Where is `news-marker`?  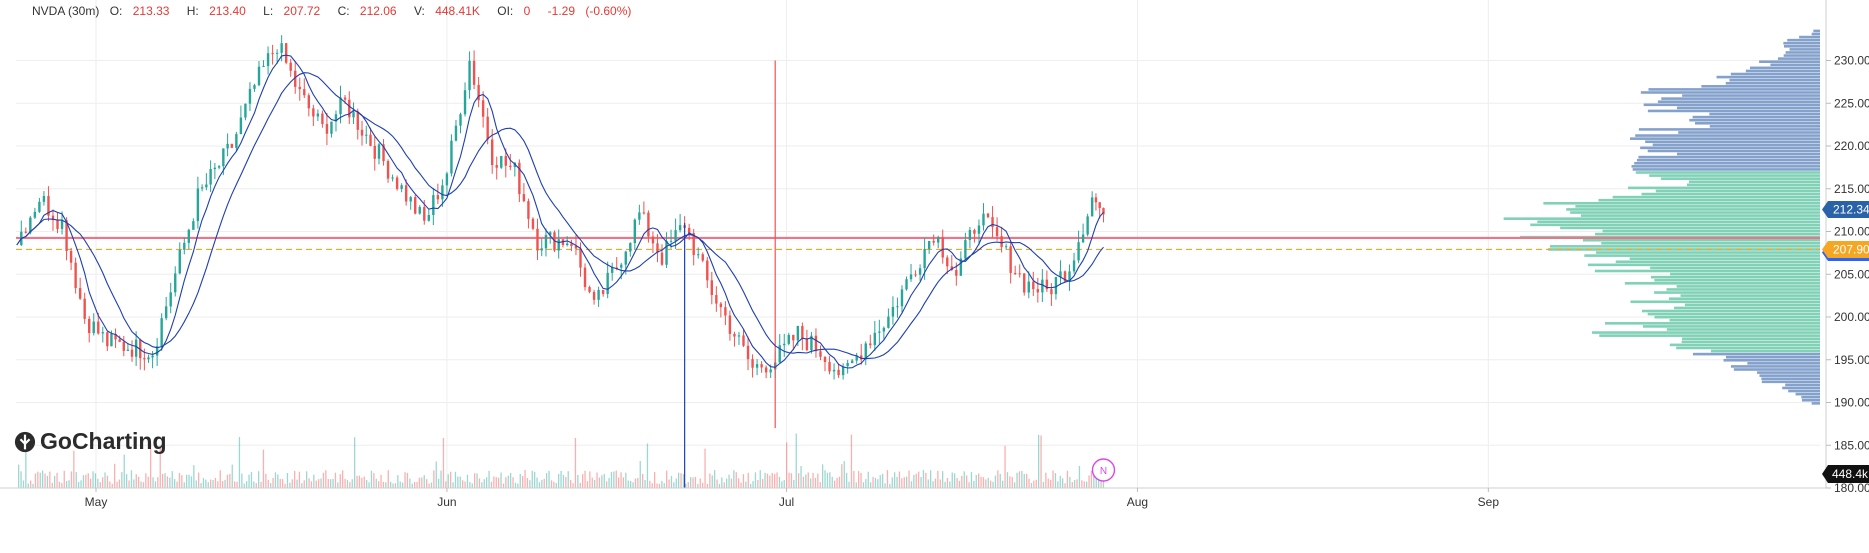 news-marker is located at coordinates (1103, 470).